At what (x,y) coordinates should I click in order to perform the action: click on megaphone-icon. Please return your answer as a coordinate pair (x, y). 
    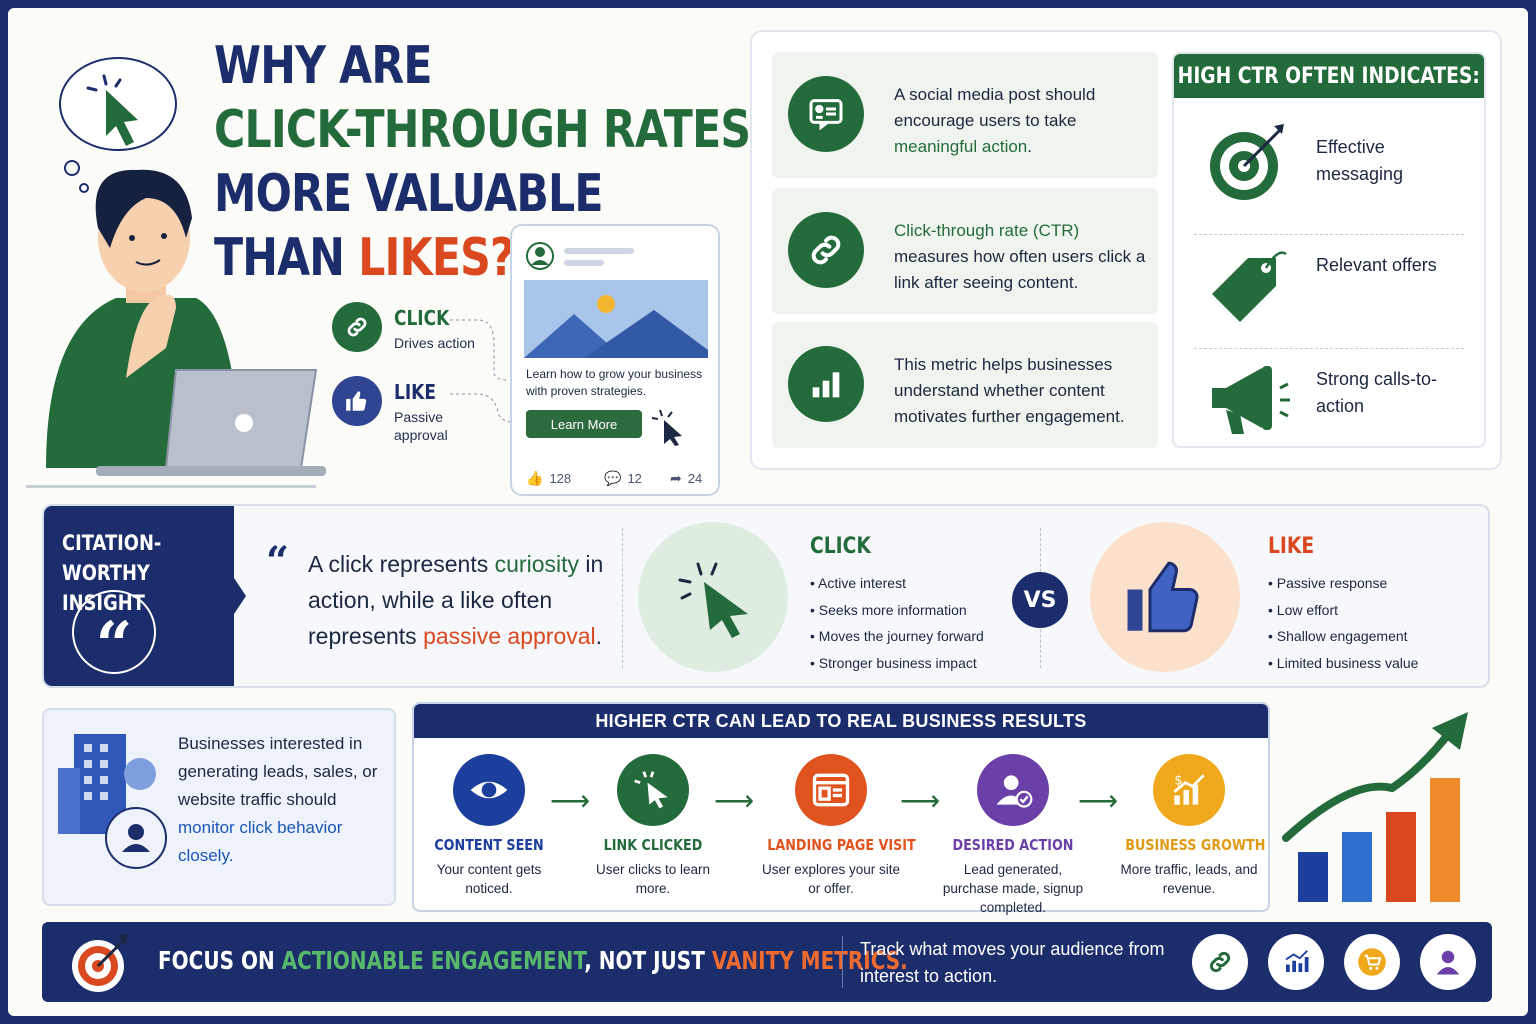
    Looking at the image, I should click on (1251, 400).